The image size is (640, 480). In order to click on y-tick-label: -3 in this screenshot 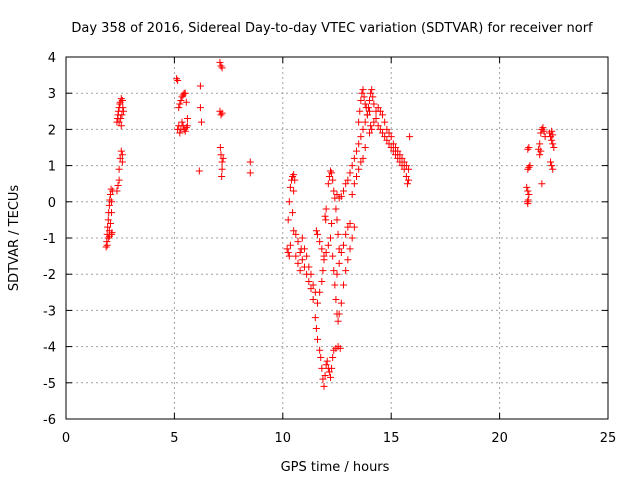, I will do `click(49, 311)`.